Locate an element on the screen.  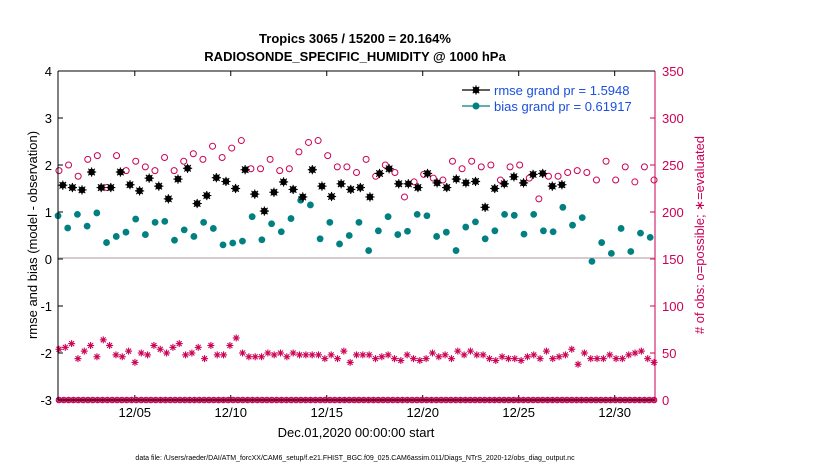
chart-subtitle: RADIOSONDE_SPECIFIC_HUMIDITY @ 1000 hPa is located at coordinates (355, 56).